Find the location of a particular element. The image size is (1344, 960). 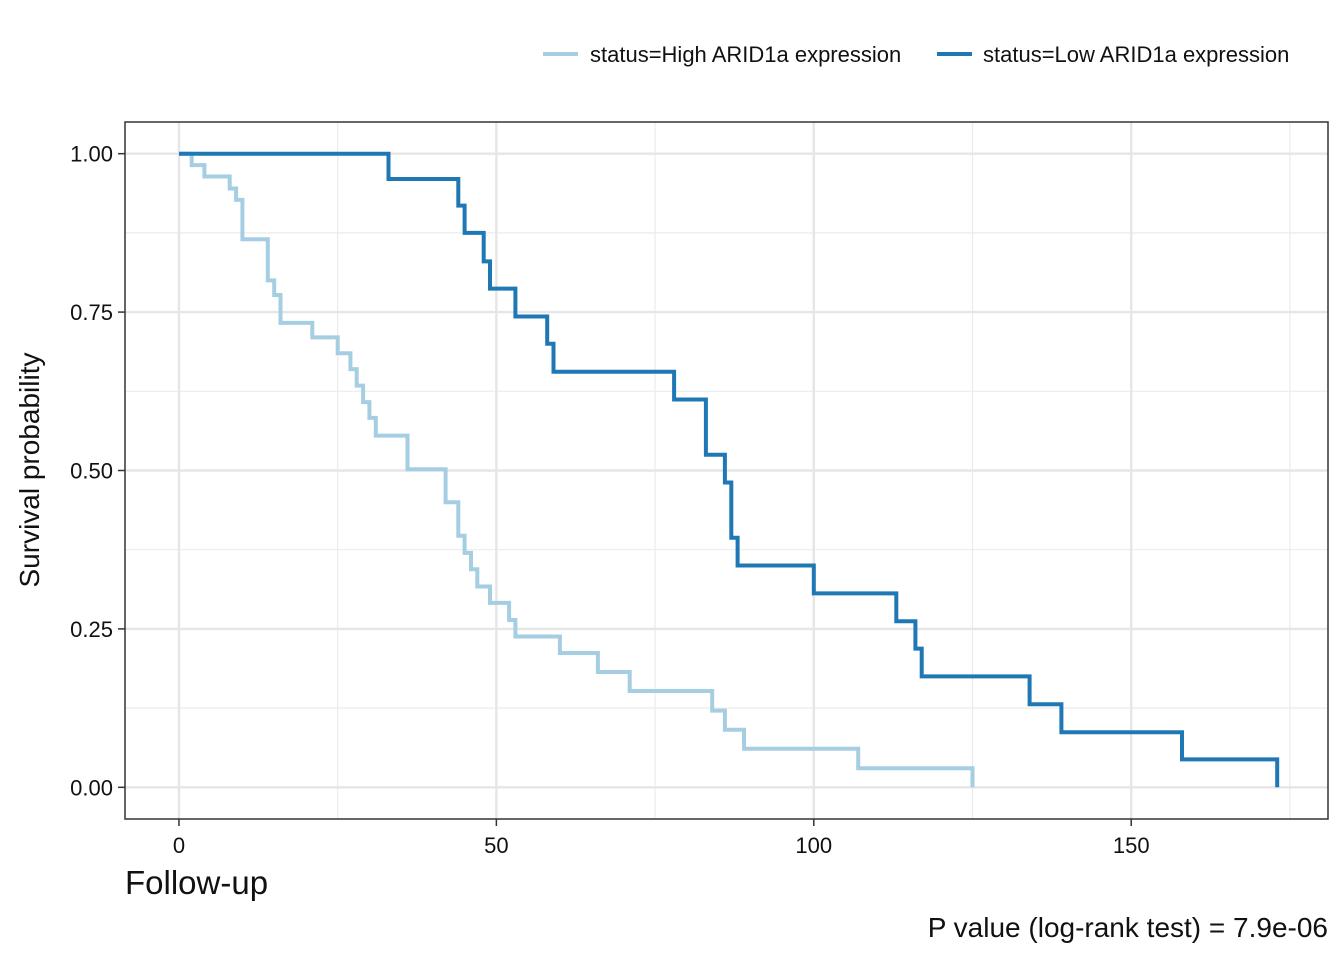

legend-label-high: status=High ARID1a expression is located at coordinates (745, 54).